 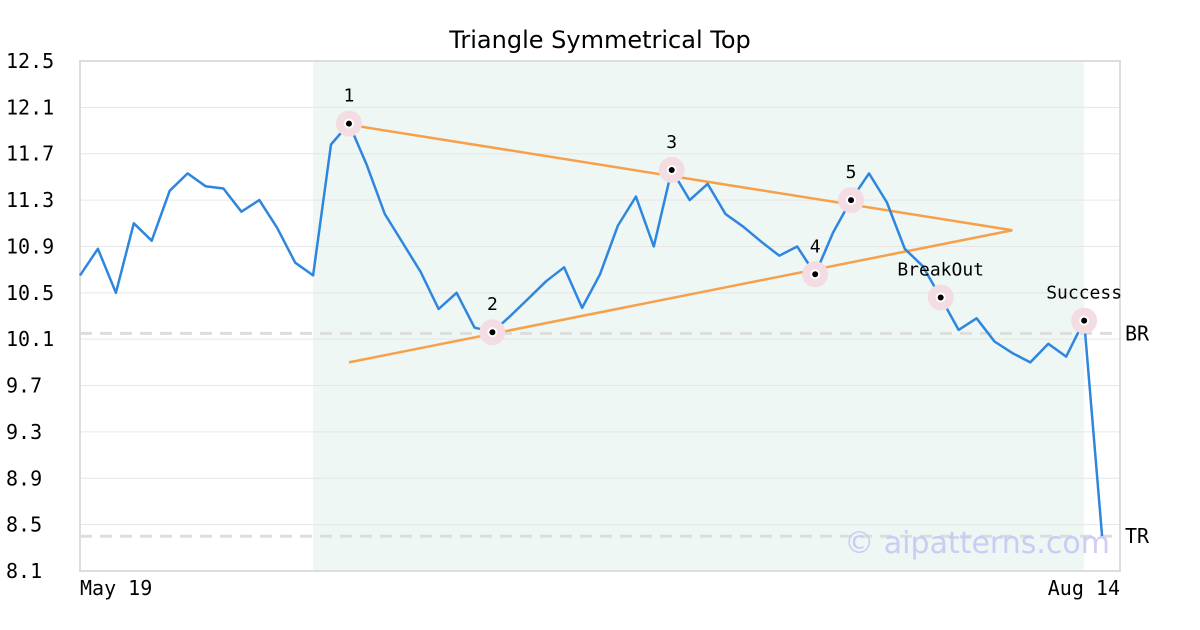 I want to click on triangle-trendline, so click(x=680, y=296).